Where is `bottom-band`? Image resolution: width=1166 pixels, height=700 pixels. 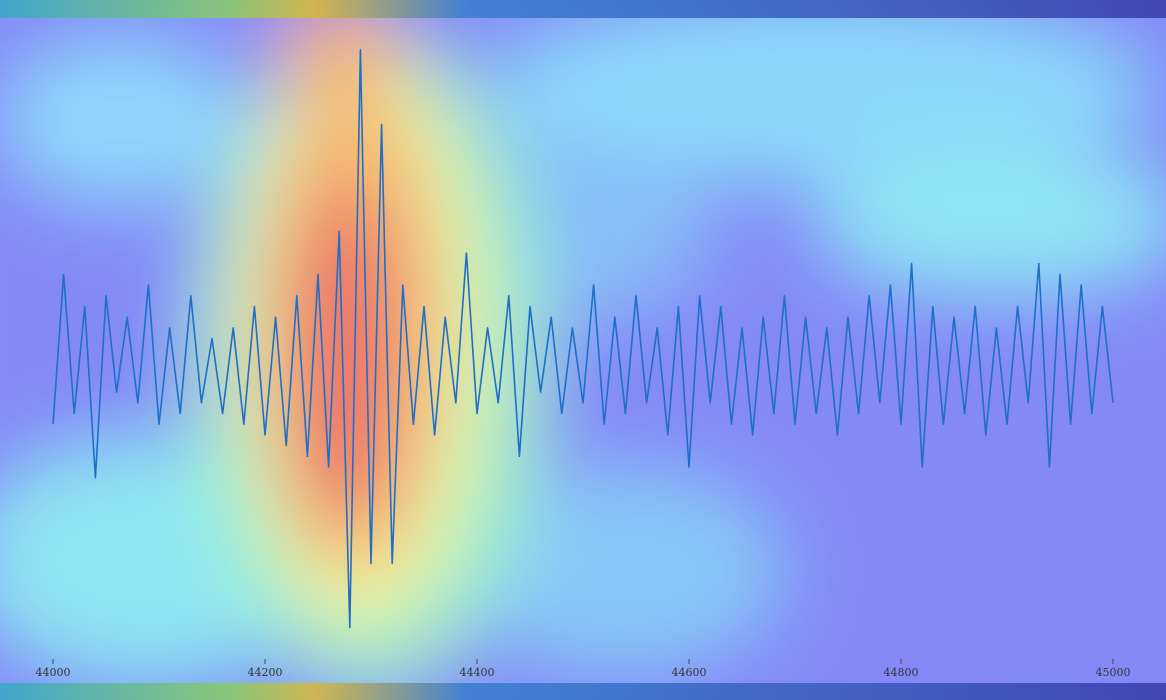 bottom-band is located at coordinates (583, 691).